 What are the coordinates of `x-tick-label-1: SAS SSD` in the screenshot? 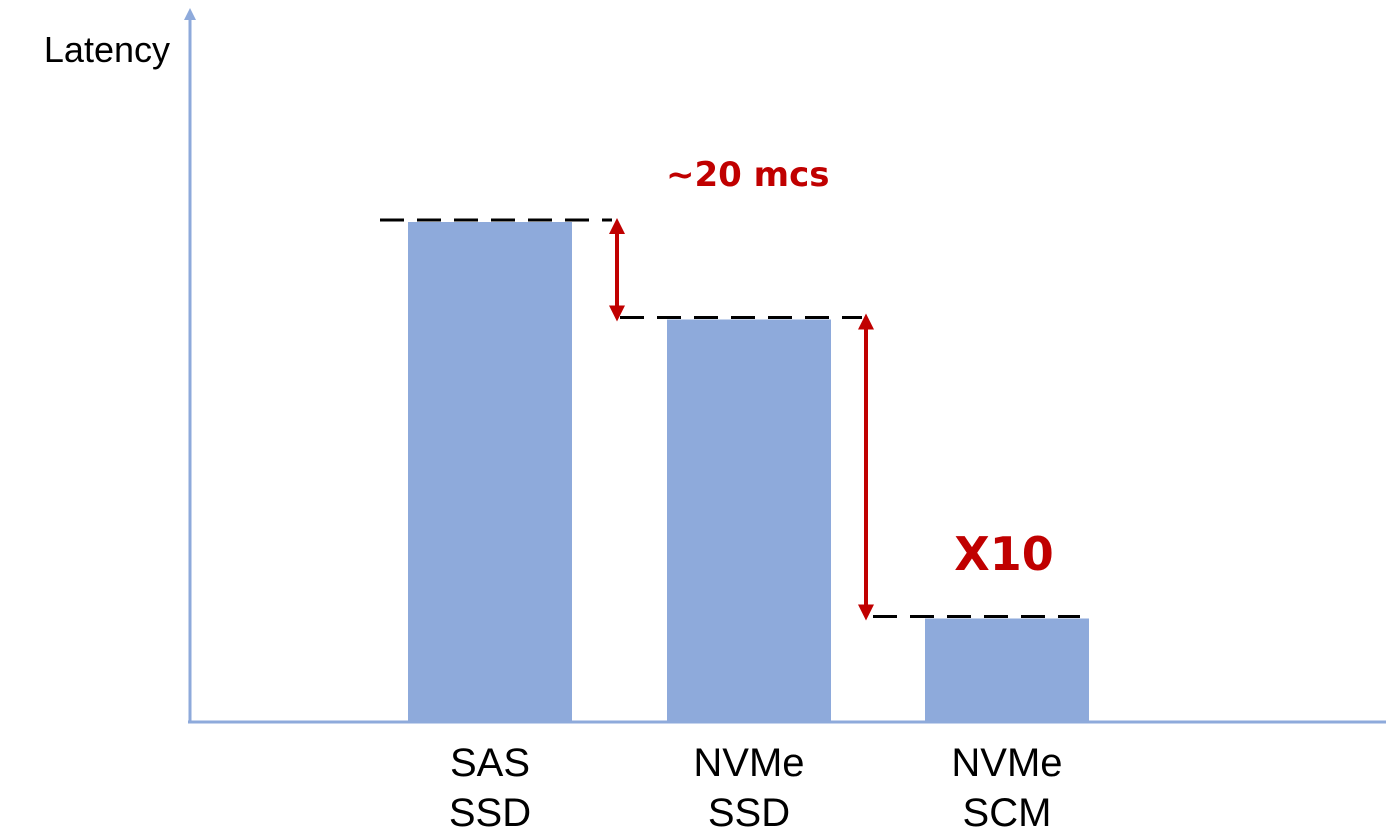 It's located at (490, 788).